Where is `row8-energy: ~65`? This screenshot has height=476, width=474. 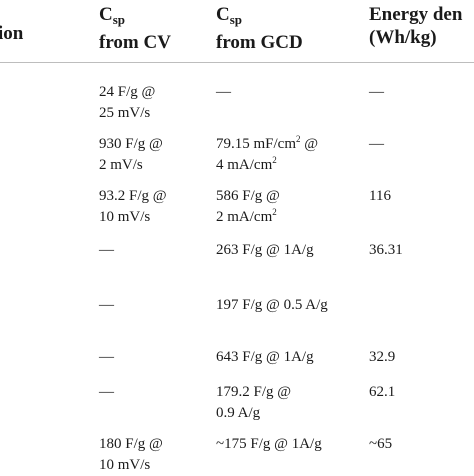 row8-energy: ~65 is located at coordinates (381, 444).